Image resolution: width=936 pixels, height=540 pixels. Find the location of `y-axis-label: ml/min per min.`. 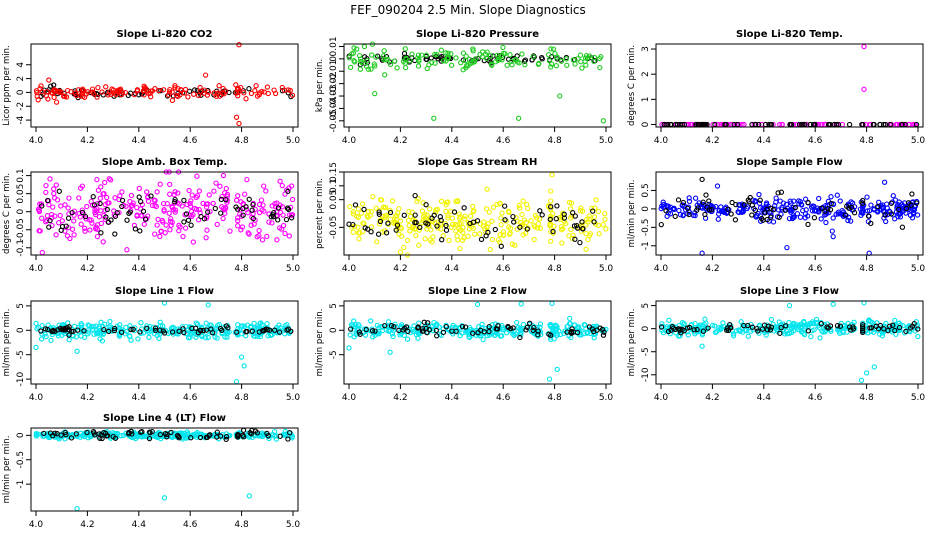

y-axis-label: ml/min per min. is located at coordinates (7, 470).